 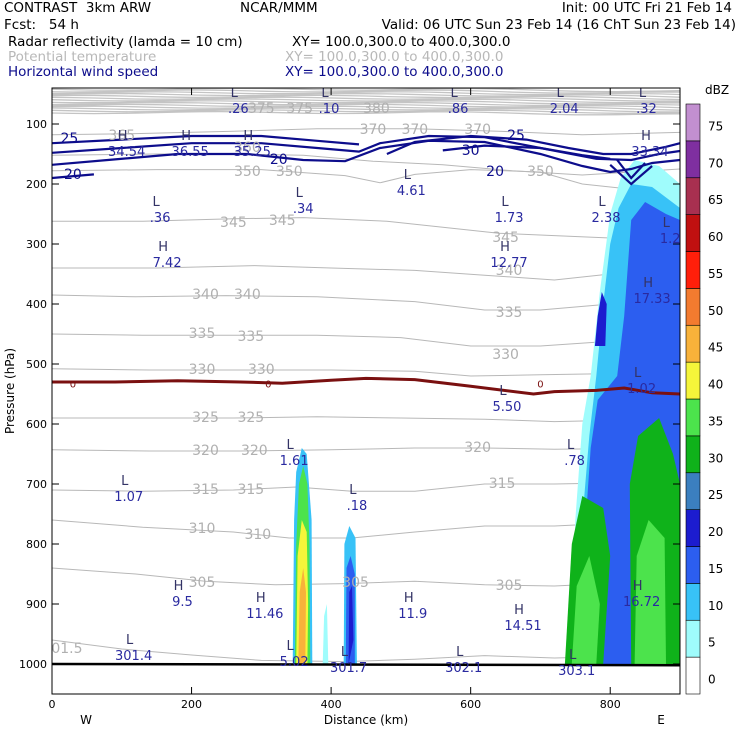 I want to click on theta-contour, so click(x=366, y=449).